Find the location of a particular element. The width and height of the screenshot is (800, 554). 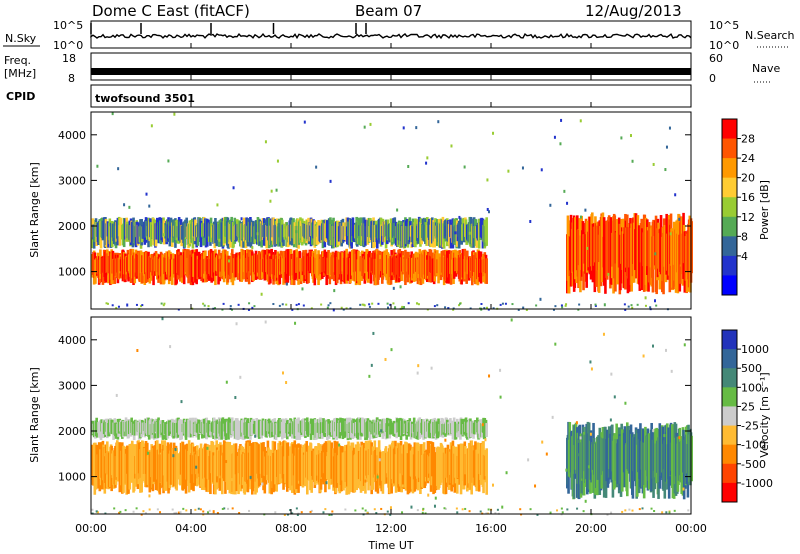

power-cell is located at coordinates (599, 263).